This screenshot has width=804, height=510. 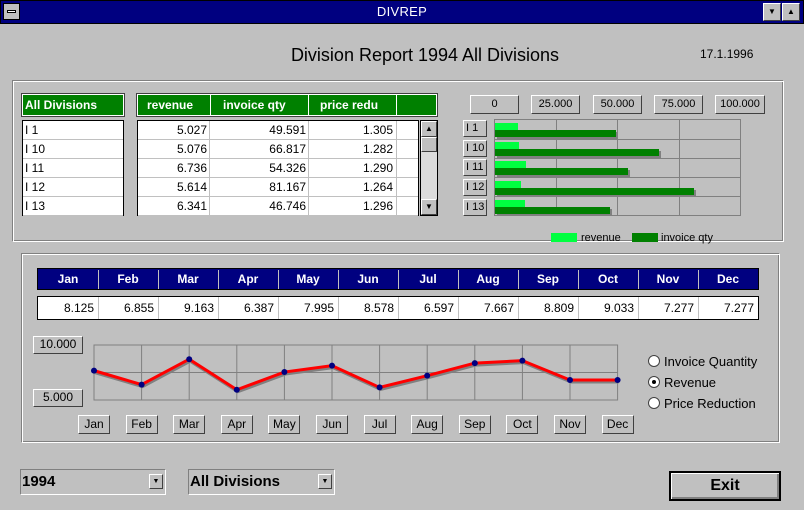 What do you see at coordinates (791, 12) in the screenshot?
I see `maximize-button: ▲` at bounding box center [791, 12].